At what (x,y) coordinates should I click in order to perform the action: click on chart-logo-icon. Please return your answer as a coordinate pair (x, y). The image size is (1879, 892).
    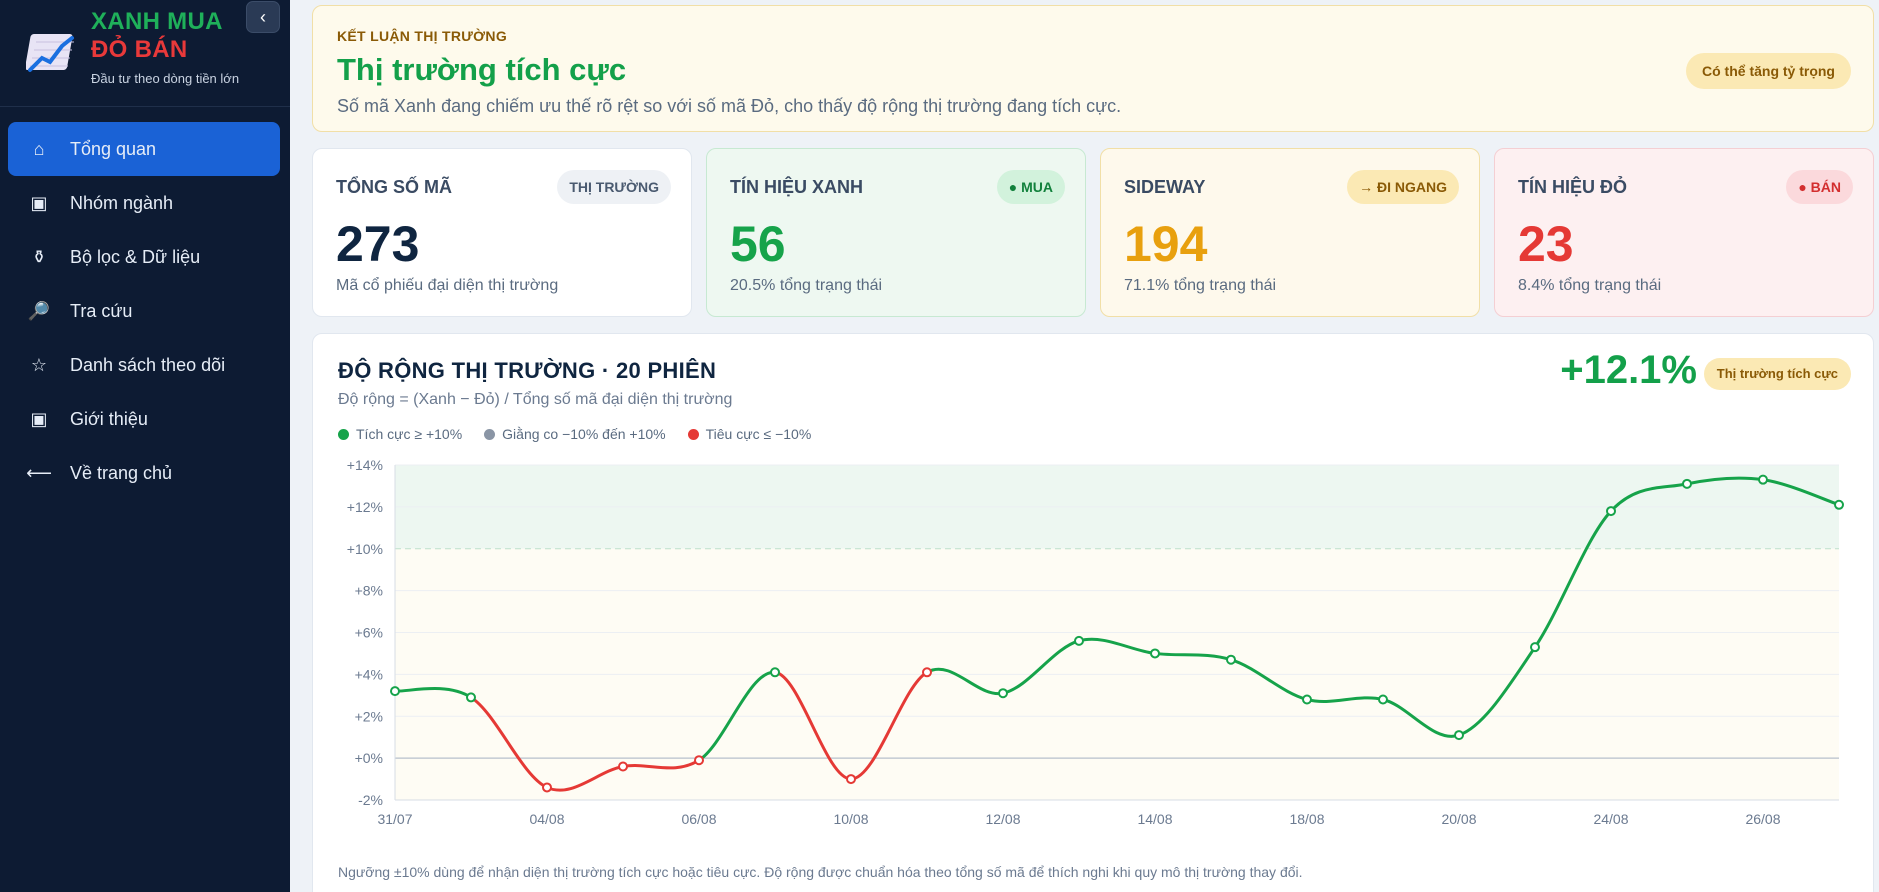
    Looking at the image, I should click on (50, 53).